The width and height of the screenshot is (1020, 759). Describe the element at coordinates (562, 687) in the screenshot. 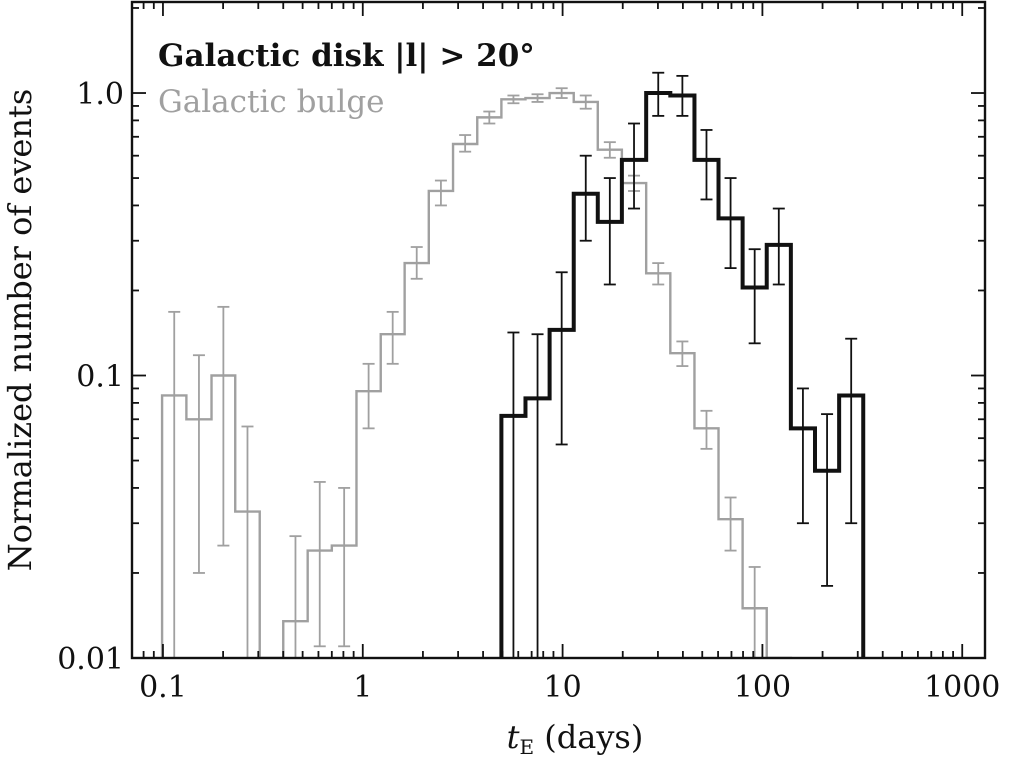

I see `x-tick-label: 10` at that location.